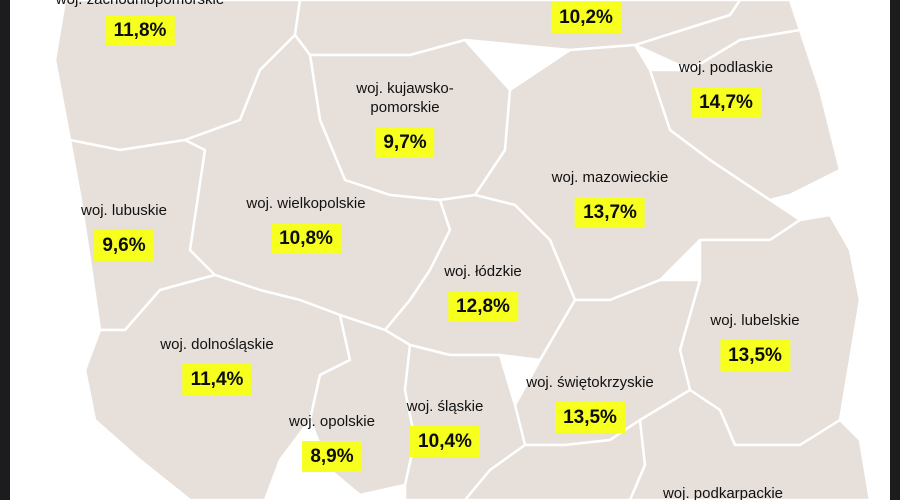 This screenshot has height=500, width=900. I want to click on label-podlaskie: woj. podlaskie 14,7%, so click(726, 88).